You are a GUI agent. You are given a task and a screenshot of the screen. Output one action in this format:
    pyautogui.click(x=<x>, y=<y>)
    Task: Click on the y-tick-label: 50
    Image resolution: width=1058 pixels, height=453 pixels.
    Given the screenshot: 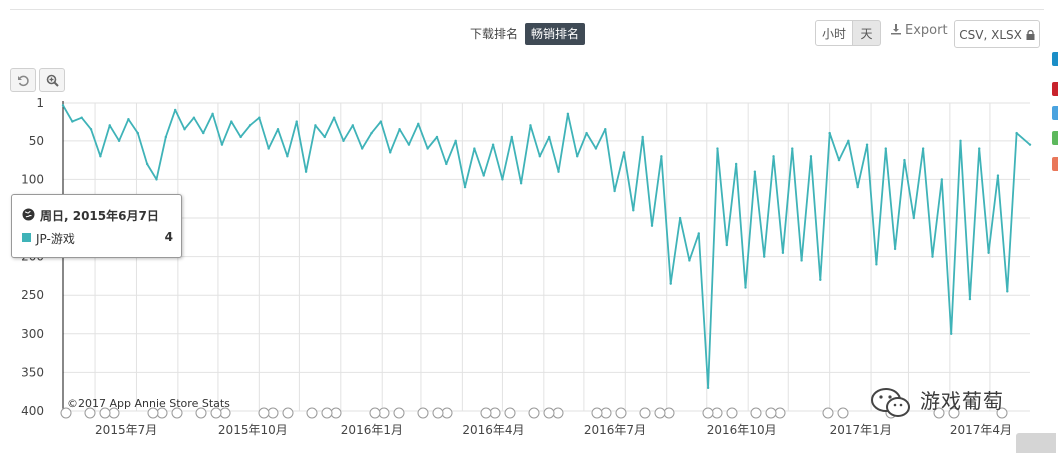 What is the action you would take?
    pyautogui.click(x=36, y=141)
    